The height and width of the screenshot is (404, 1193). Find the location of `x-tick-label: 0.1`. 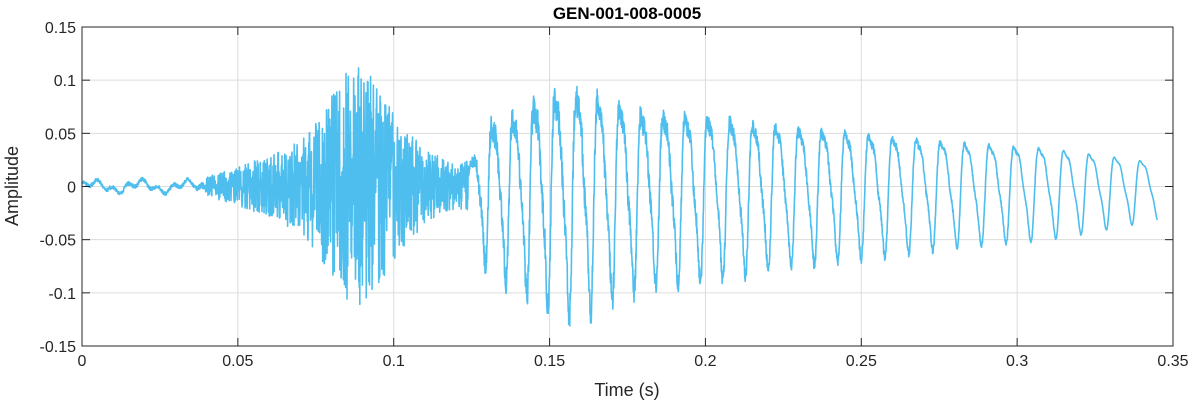

x-tick-label: 0.1 is located at coordinates (394, 361).